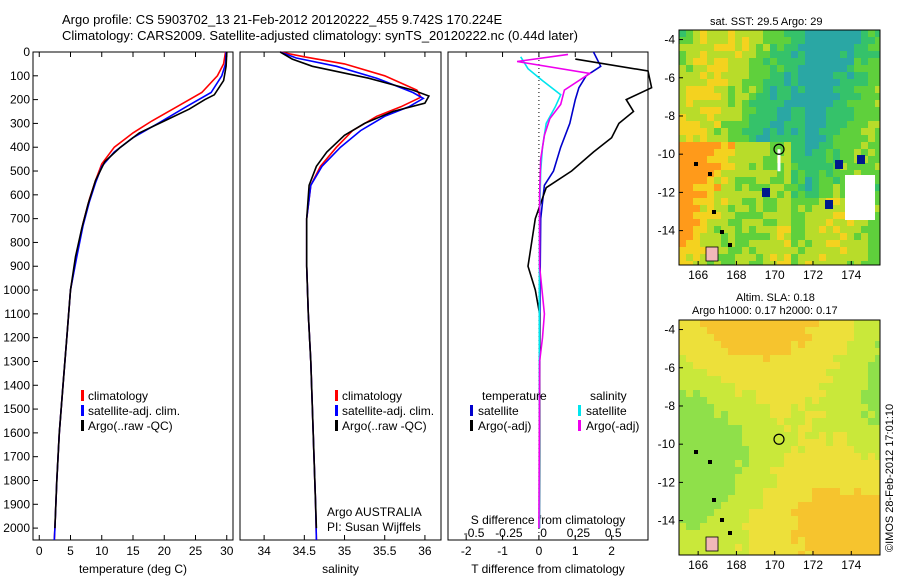 This screenshot has width=900, height=580. Describe the element at coordinates (606, 411) in the screenshot. I see `legend-label: satellite` at that location.